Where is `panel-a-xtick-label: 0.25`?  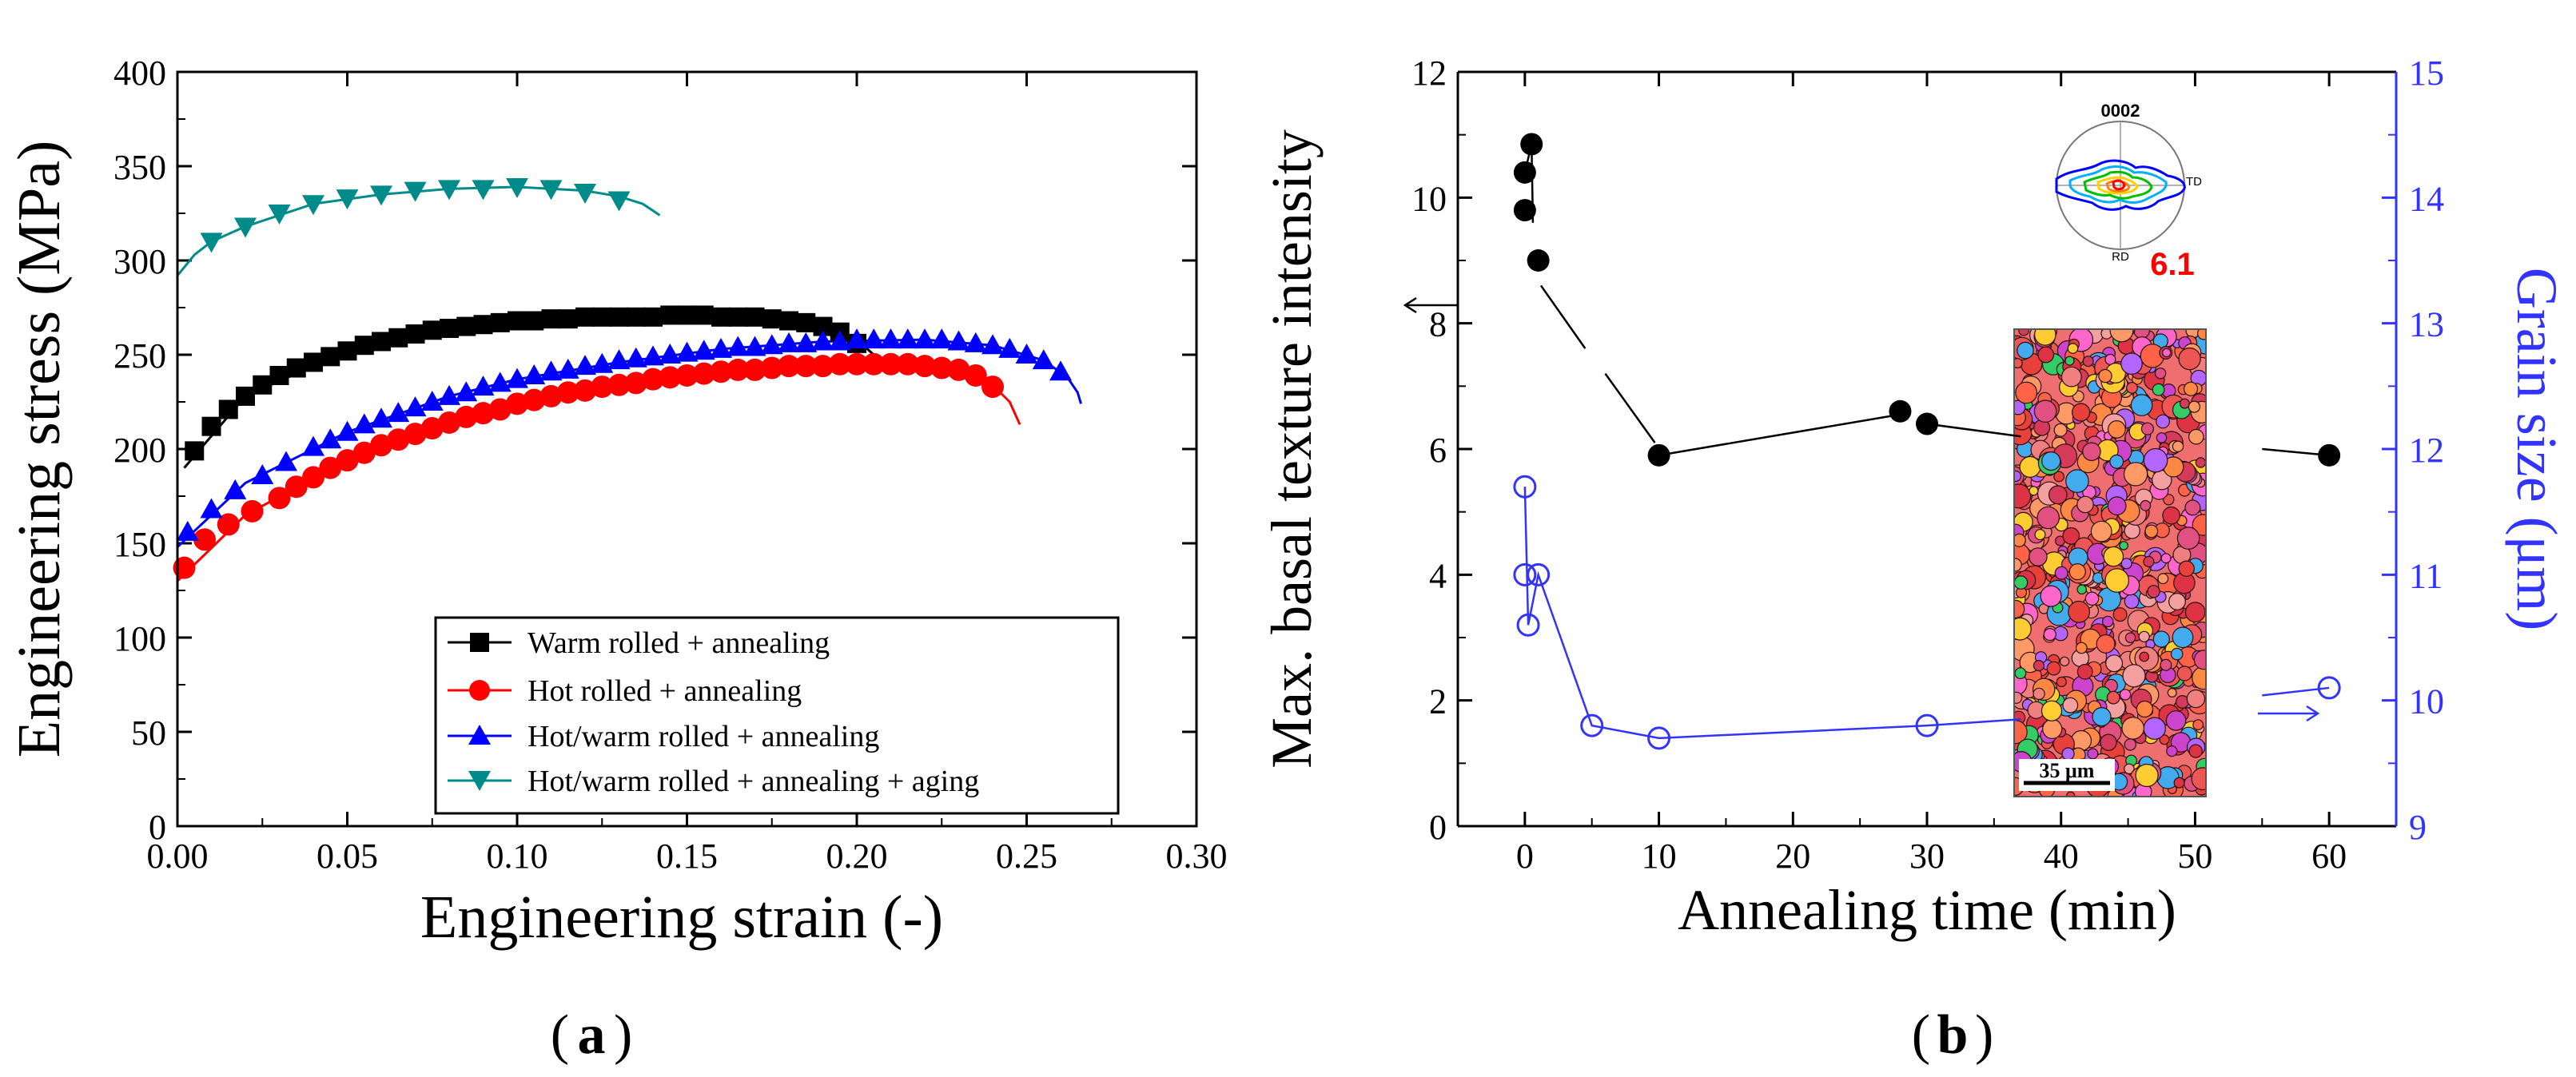 panel-a-xtick-label: 0.25 is located at coordinates (1026, 856).